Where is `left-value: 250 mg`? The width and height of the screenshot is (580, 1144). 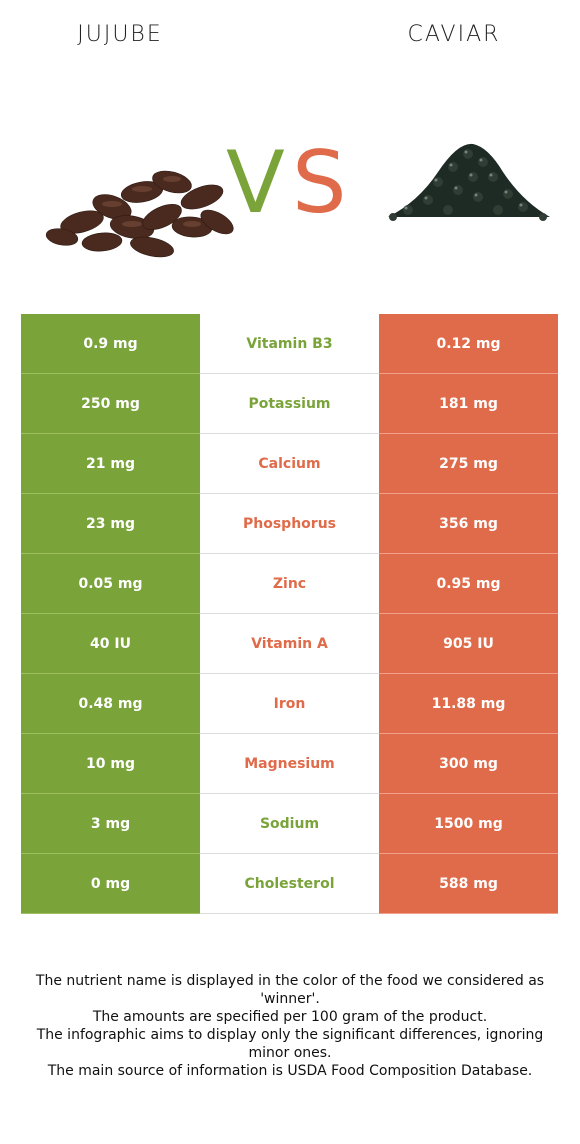 left-value: 250 mg is located at coordinates (110, 404).